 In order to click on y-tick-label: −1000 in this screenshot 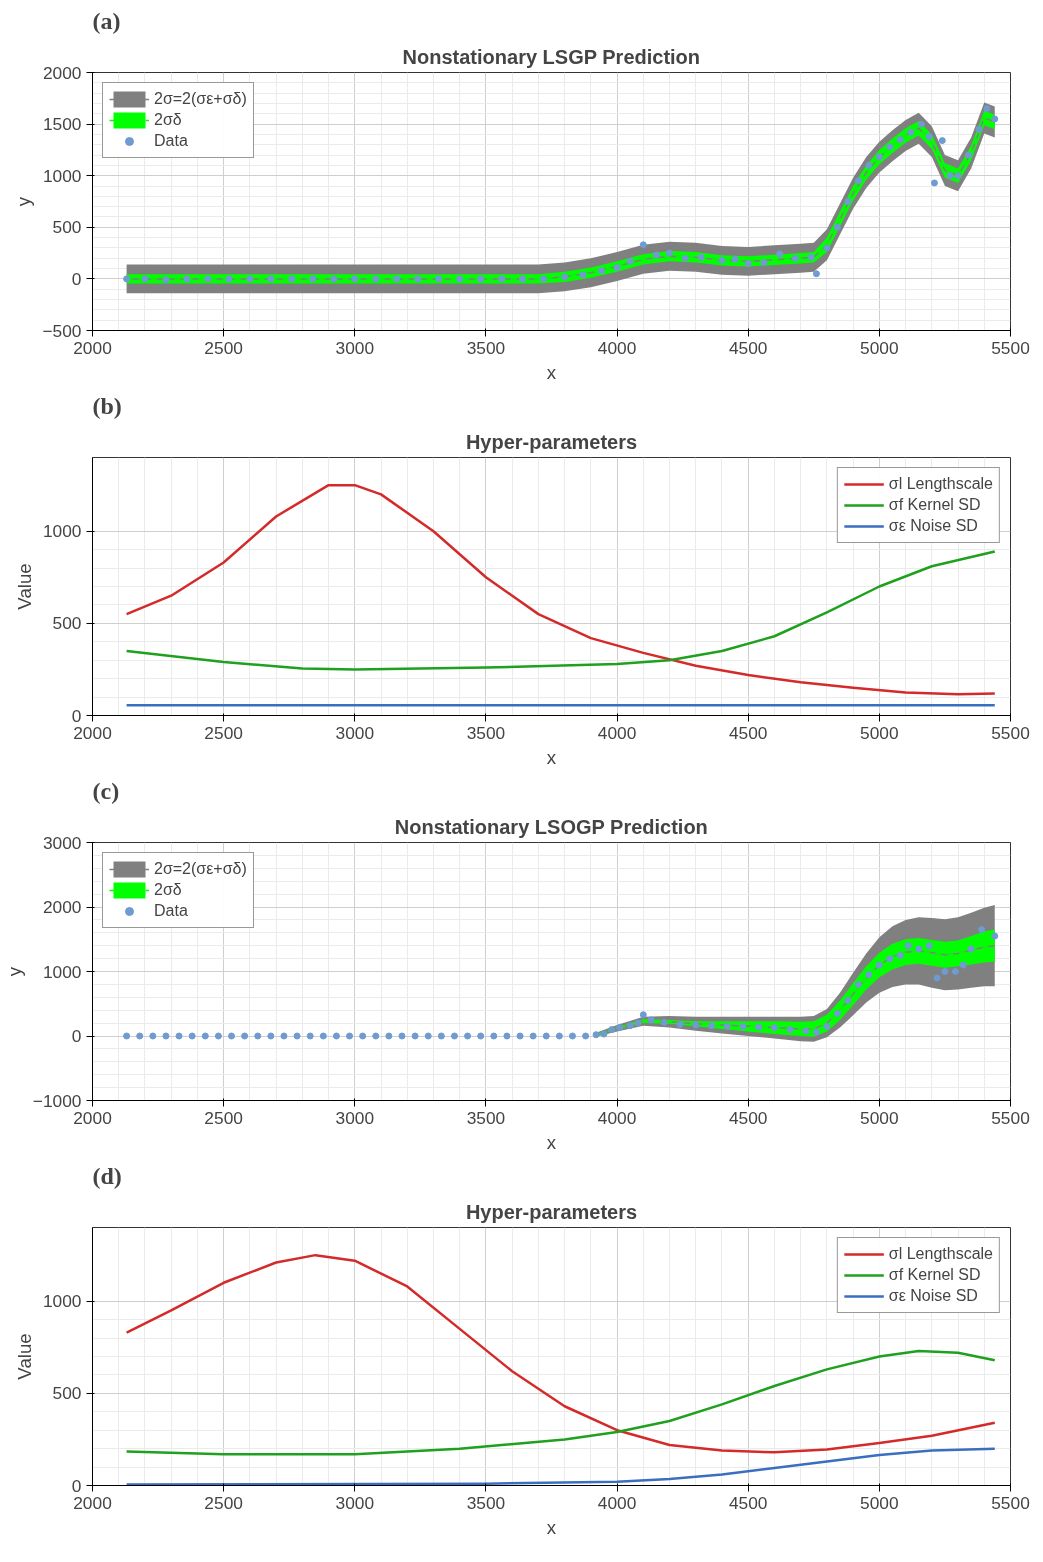, I will do `click(57, 1100)`.